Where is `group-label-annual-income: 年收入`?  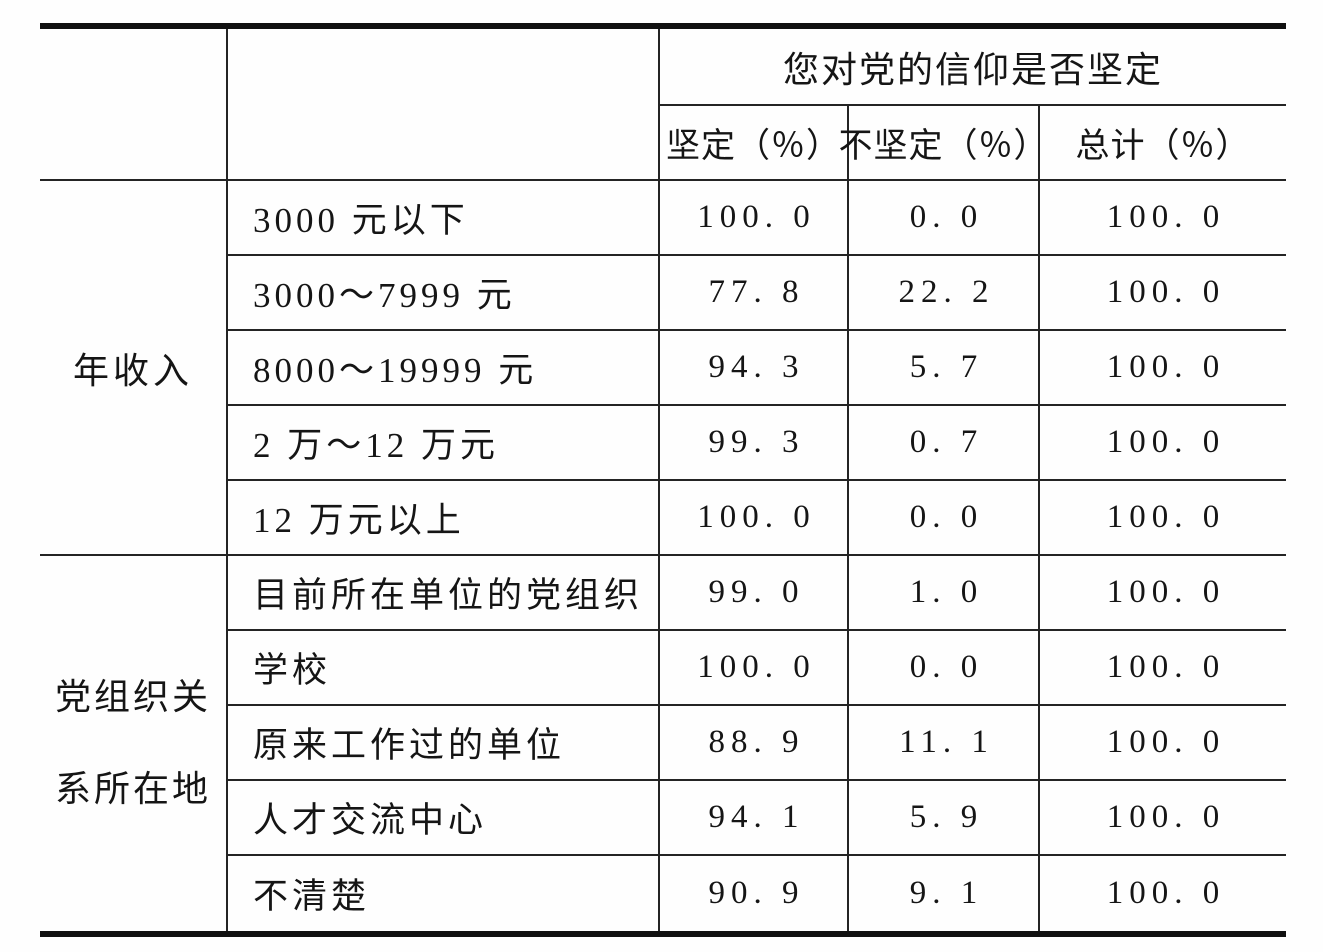 group-label-annual-income: 年收入 is located at coordinates (134, 368).